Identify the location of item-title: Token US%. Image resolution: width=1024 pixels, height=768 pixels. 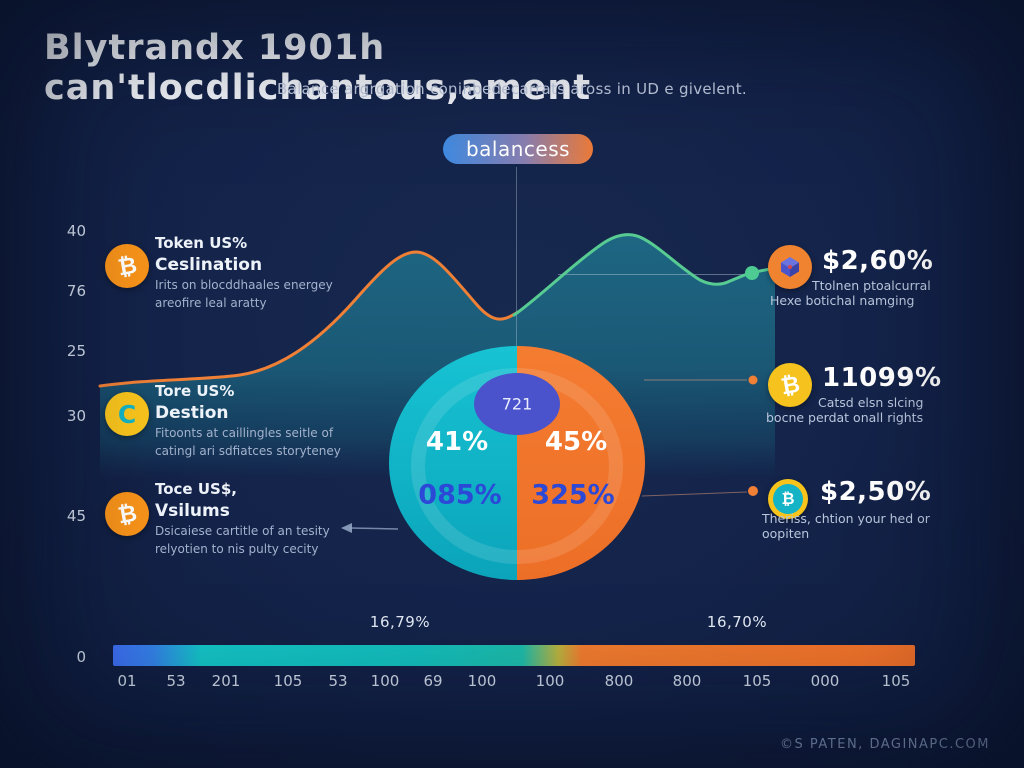
(201, 243).